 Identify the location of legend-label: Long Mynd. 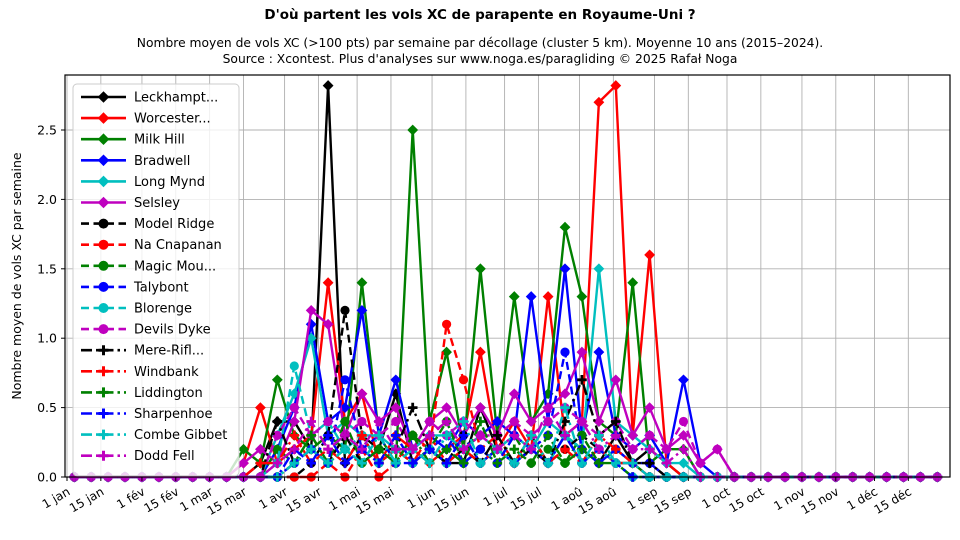
(169, 182).